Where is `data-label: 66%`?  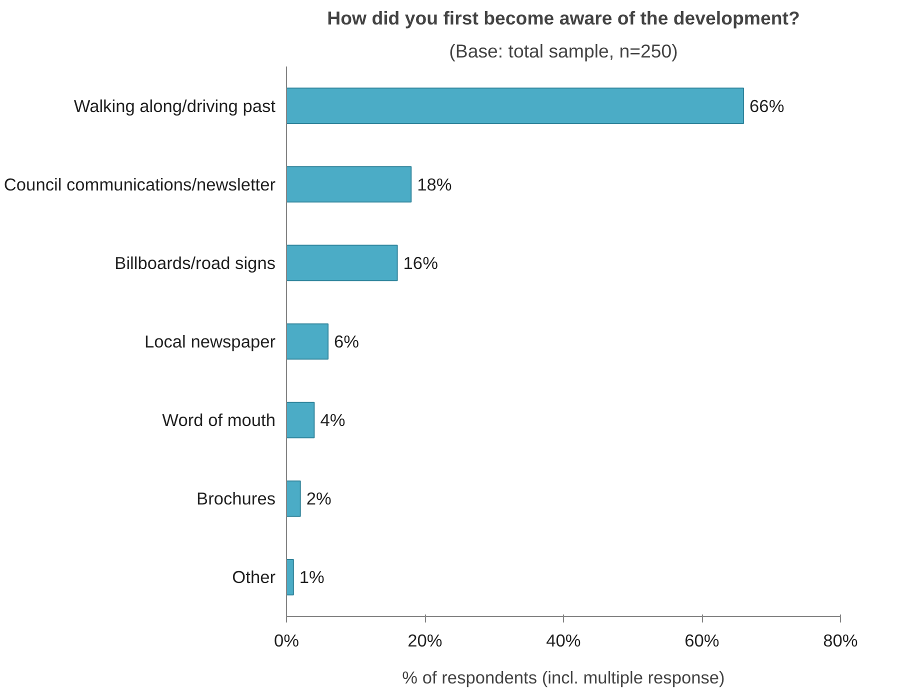
data-label: 66% is located at coordinates (767, 106).